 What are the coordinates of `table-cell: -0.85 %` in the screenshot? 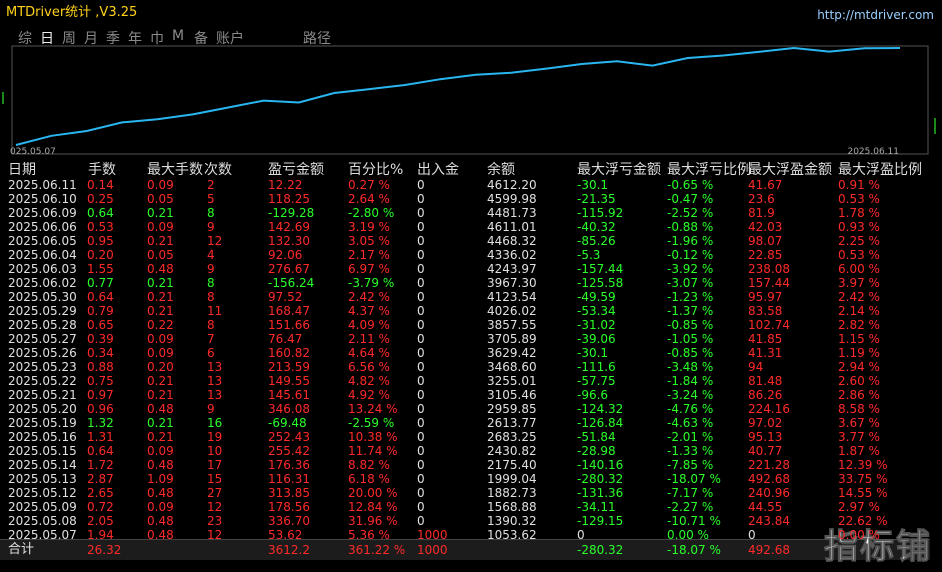 It's located at (690, 325).